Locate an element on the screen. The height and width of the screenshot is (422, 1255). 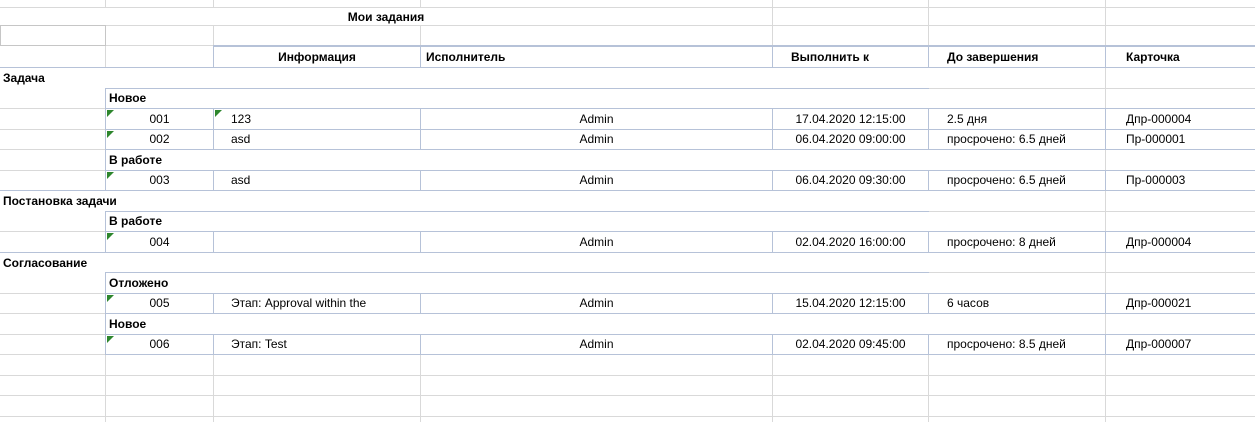
task-cell-info: Этап: Test is located at coordinates (317, 344).